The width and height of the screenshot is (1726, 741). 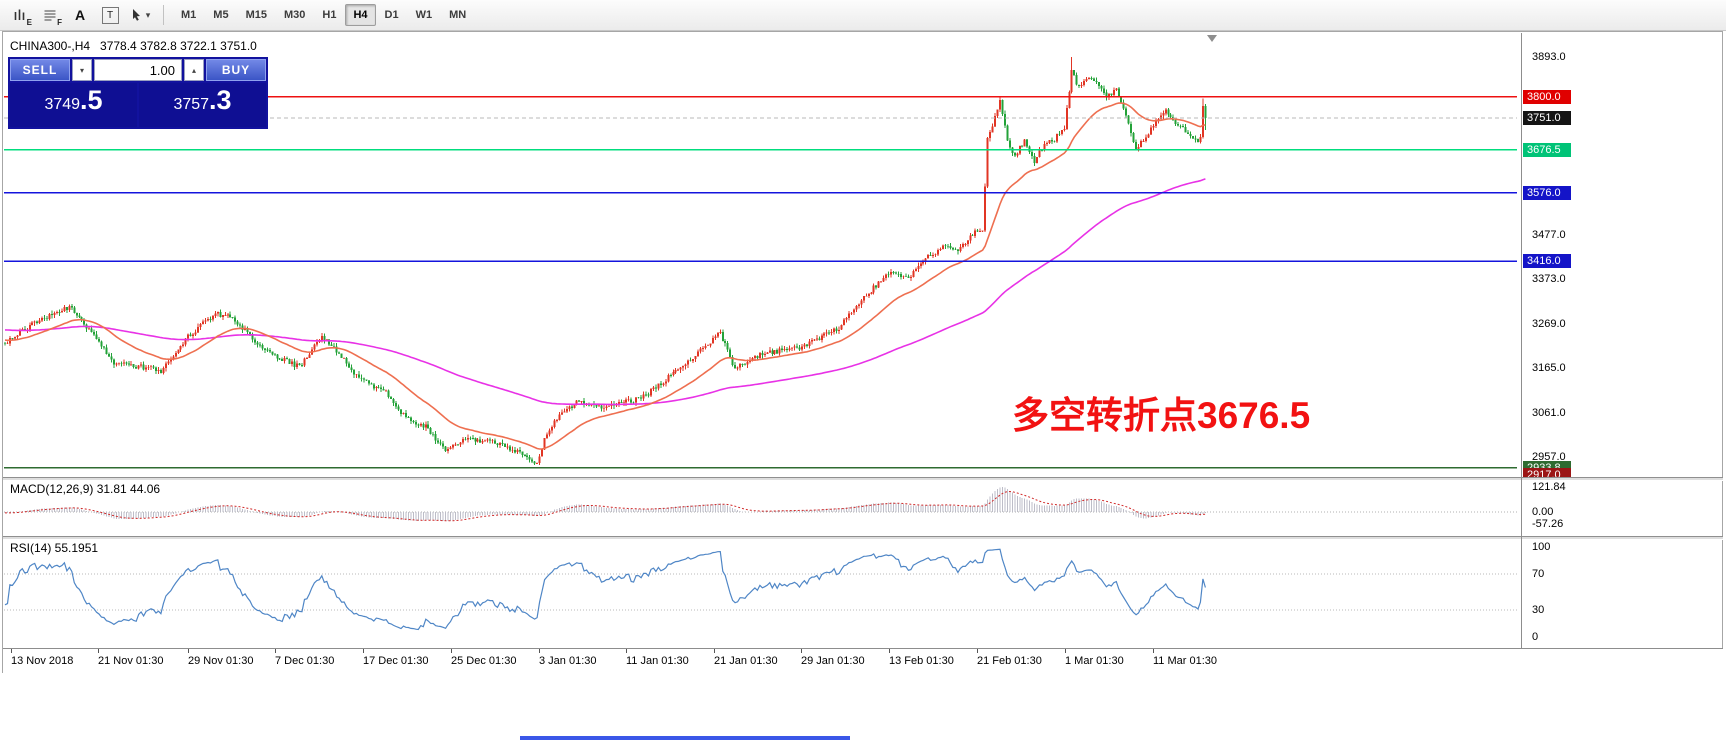 What do you see at coordinates (424, 15) in the screenshot?
I see `timeframe-w1: W1` at bounding box center [424, 15].